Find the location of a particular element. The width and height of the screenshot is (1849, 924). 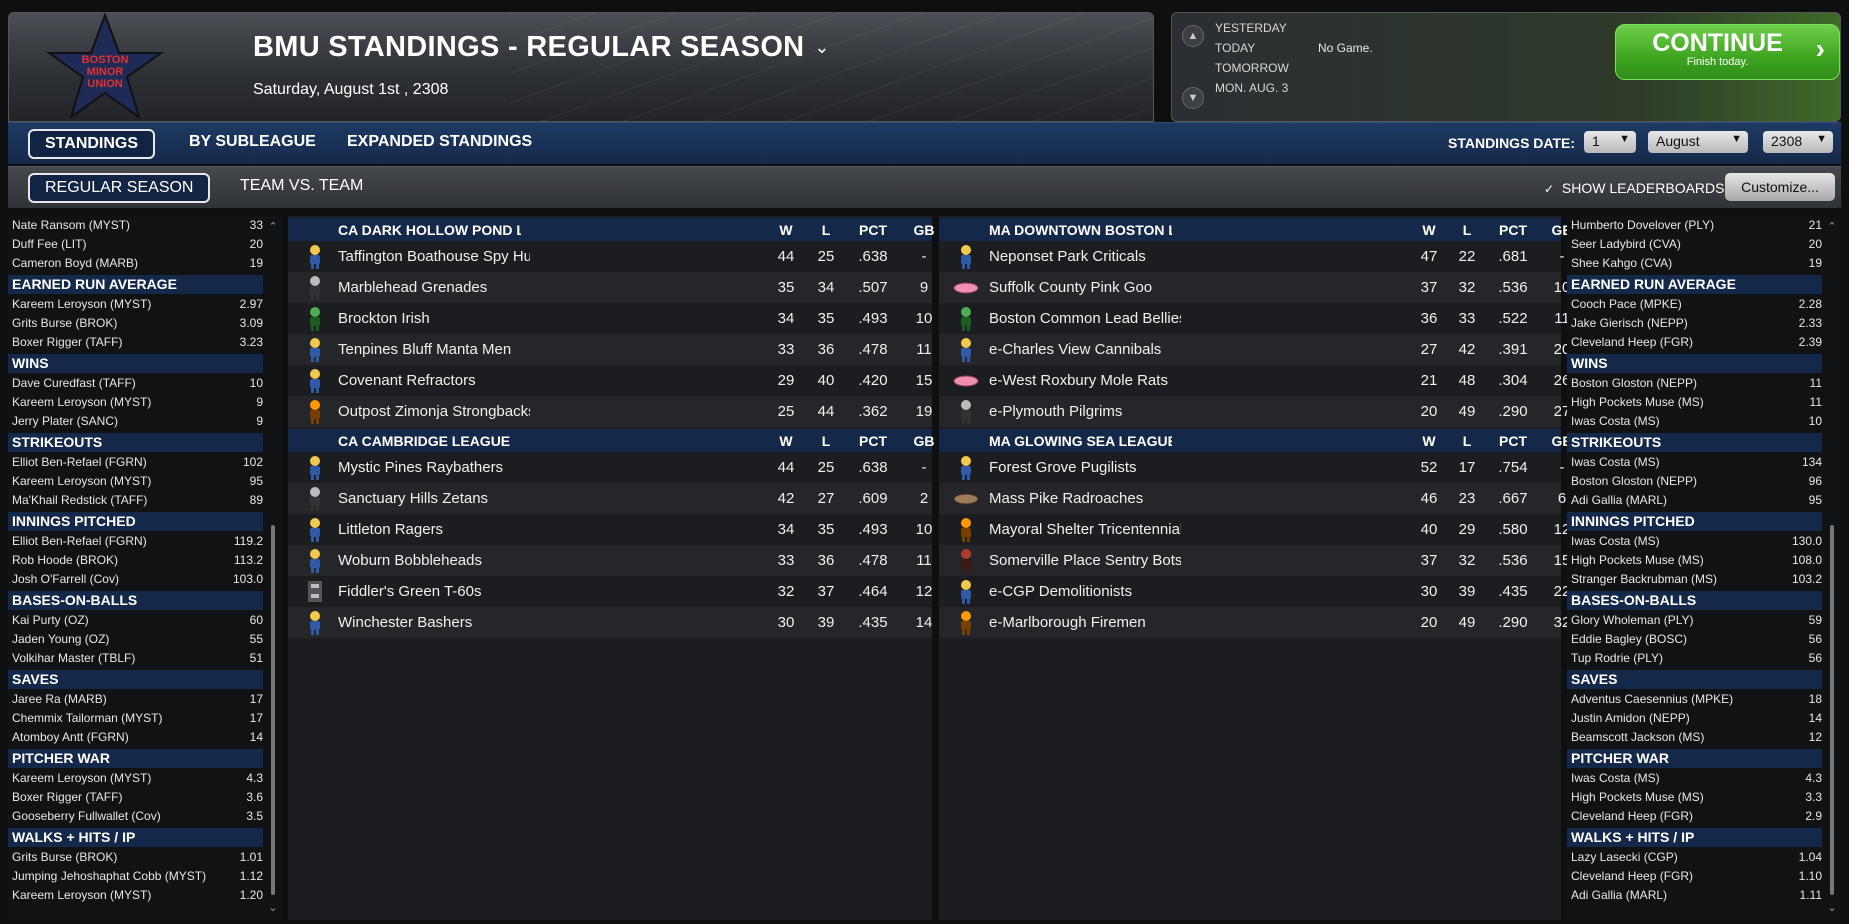

title-dropdown: BMU STANDINGS - REGULAR SEASON ⌄ is located at coordinates (541, 47).